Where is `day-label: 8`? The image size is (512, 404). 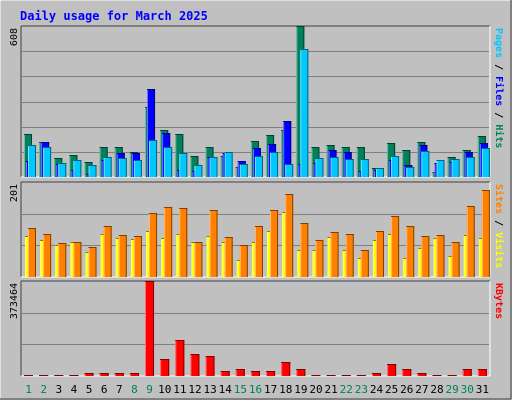 day-label: 8 is located at coordinates (134, 389).